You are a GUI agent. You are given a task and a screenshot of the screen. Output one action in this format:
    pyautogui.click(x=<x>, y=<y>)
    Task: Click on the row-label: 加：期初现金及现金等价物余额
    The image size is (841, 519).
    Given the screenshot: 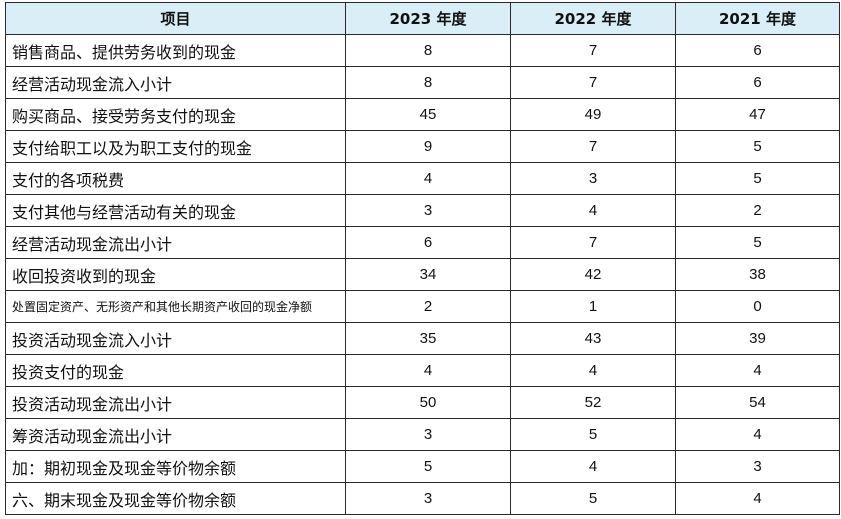 What is the action you would take?
    pyautogui.click(x=175, y=466)
    